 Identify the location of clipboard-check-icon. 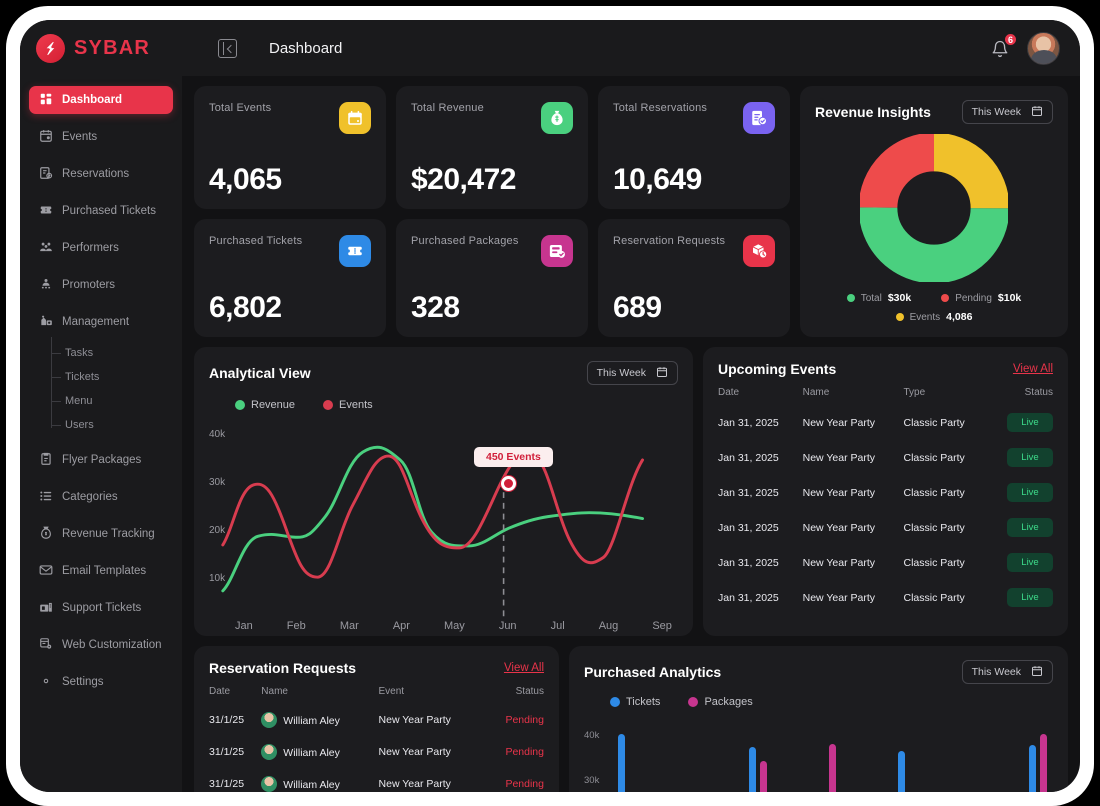
(46, 174).